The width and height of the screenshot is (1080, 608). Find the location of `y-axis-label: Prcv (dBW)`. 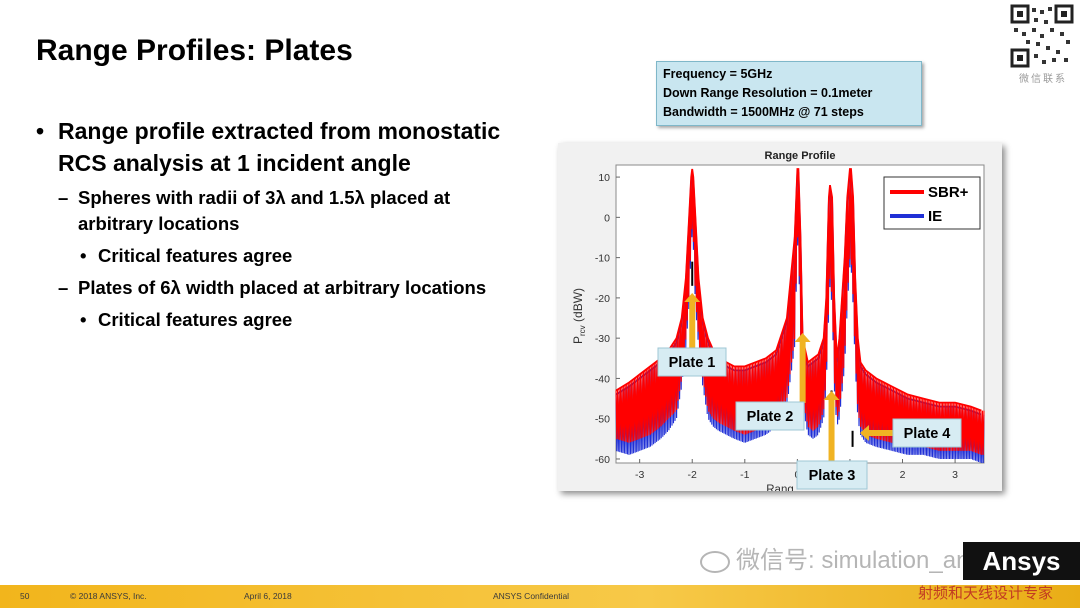

y-axis-label: Prcv (dBW) is located at coordinates (579, 316).